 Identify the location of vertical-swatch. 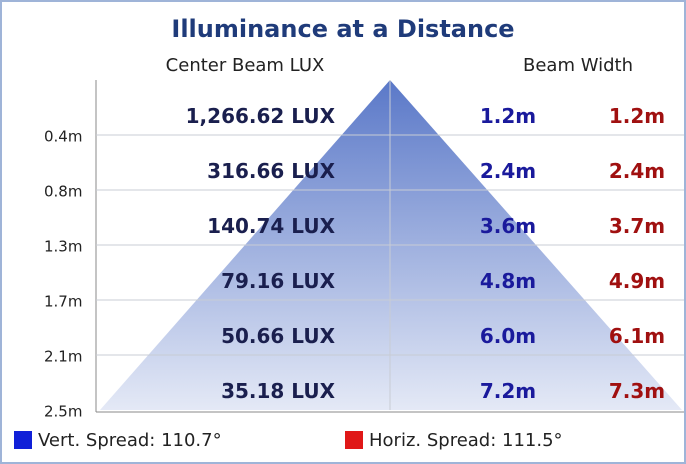
(23, 440).